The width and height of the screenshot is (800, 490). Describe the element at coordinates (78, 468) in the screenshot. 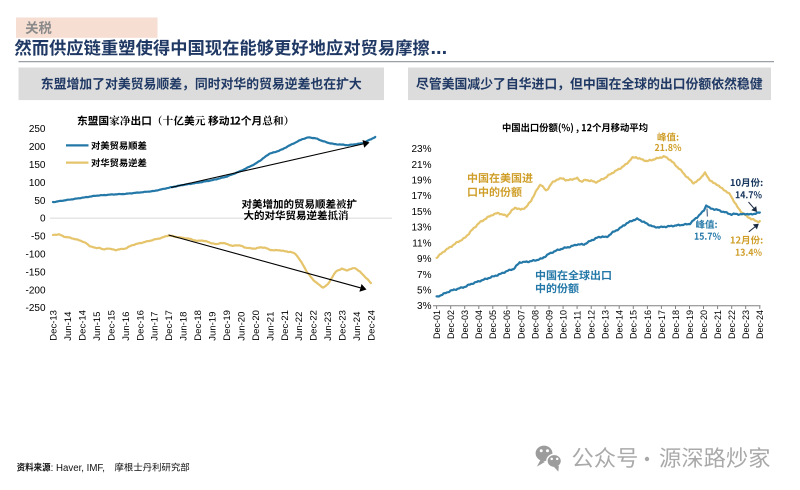

I see `svg-text:: Haver, IMF,: : Haver, IMF,` at that location.